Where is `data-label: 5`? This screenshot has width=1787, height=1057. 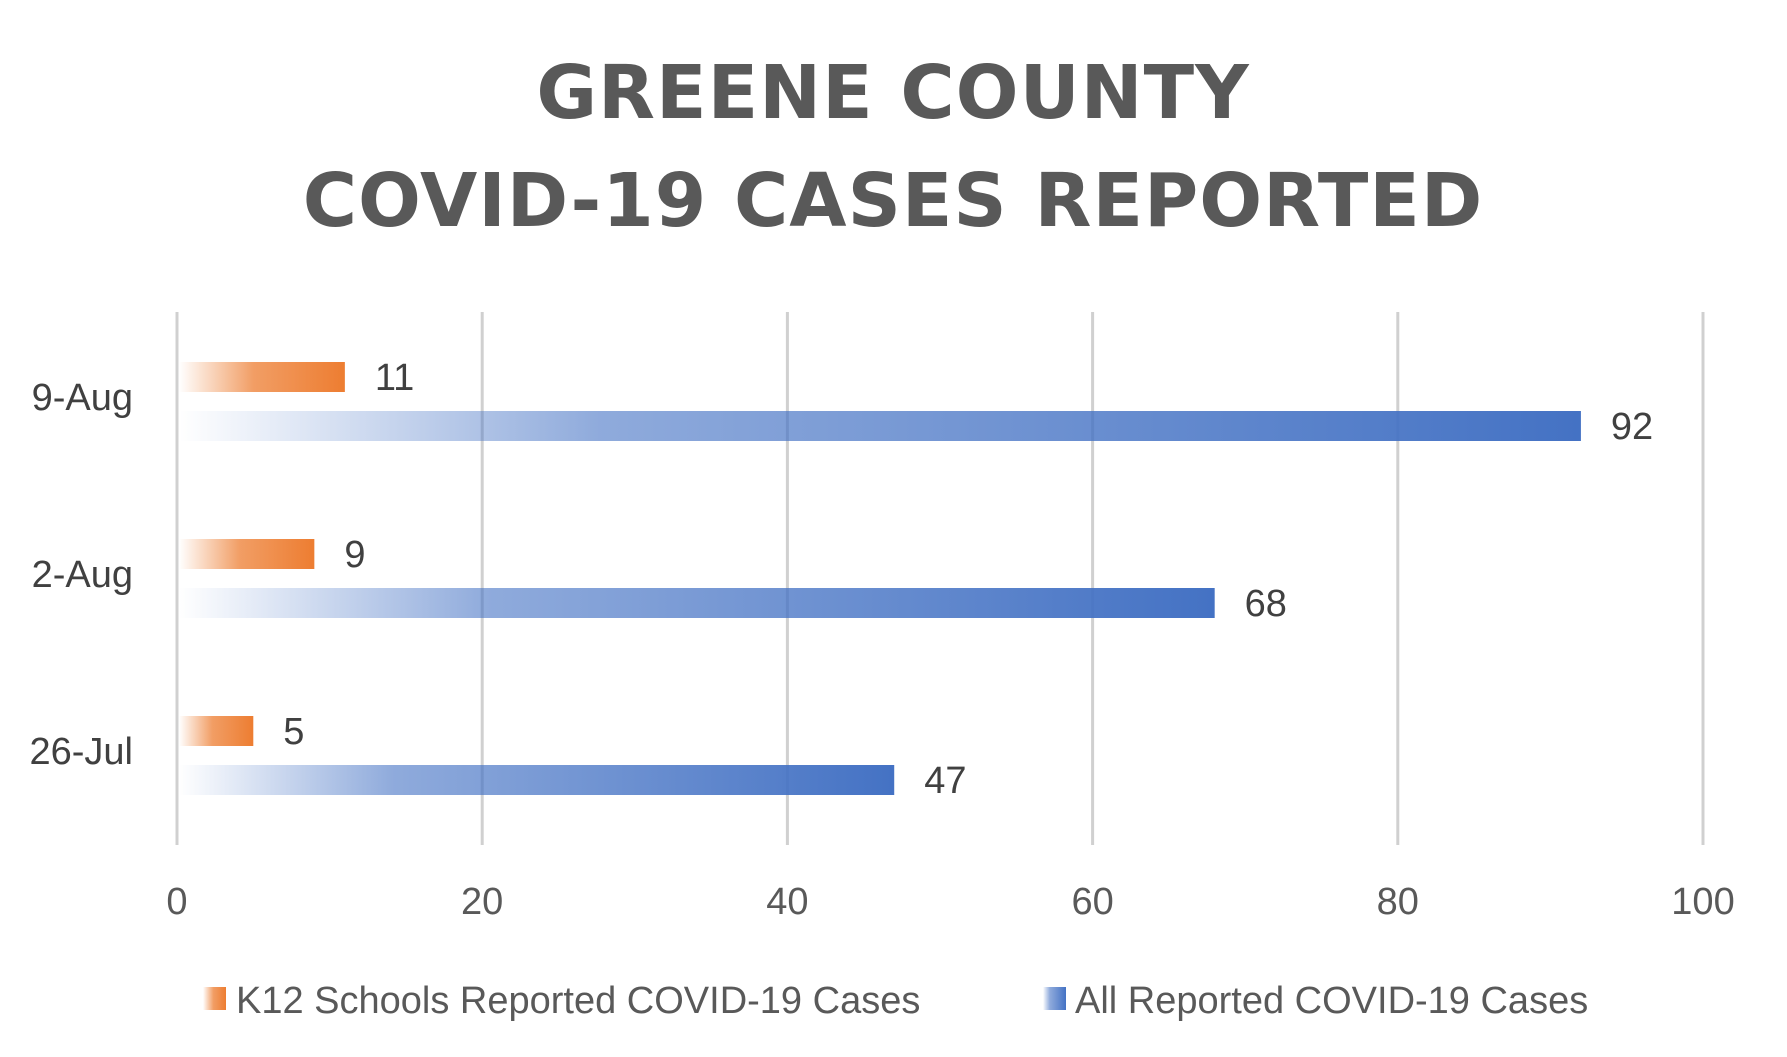
data-label: 5 is located at coordinates (293, 732).